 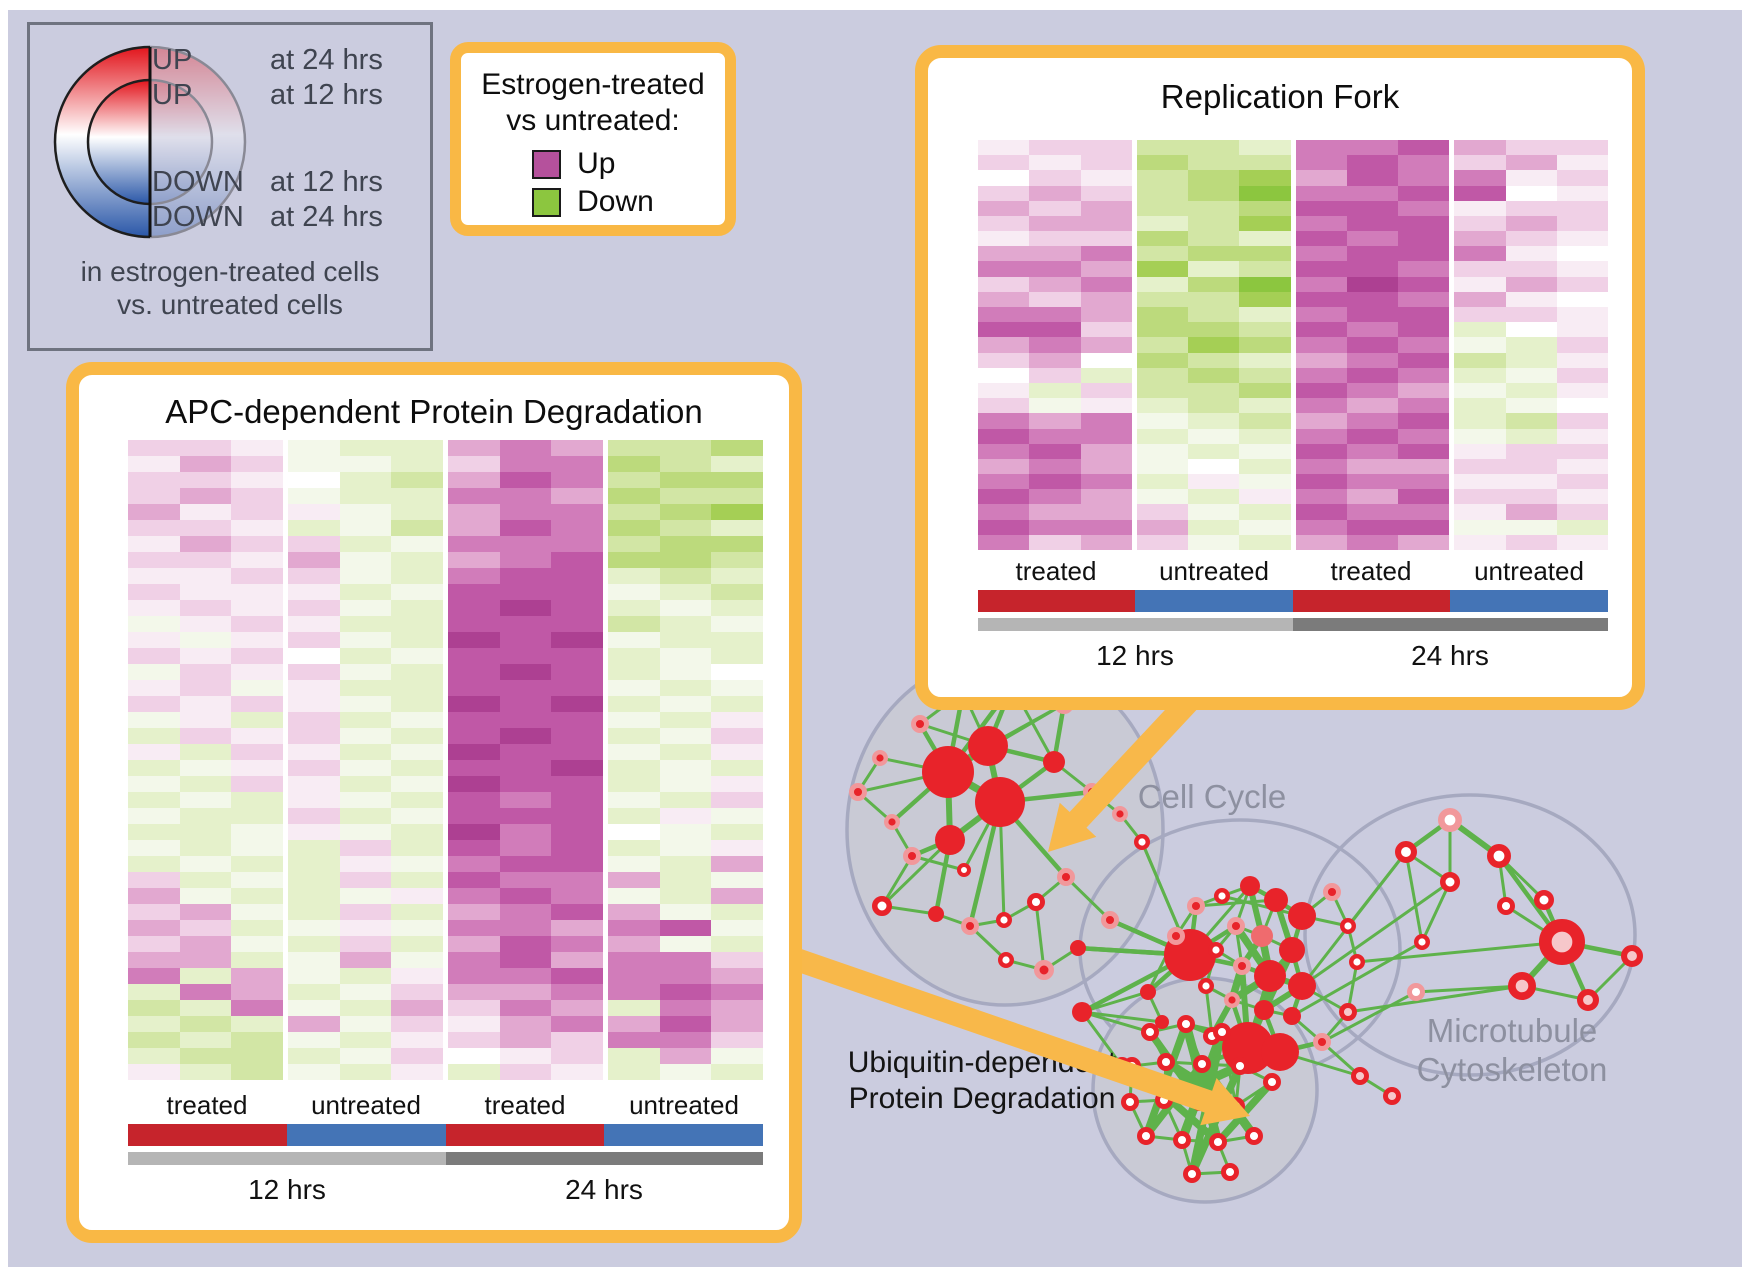 I want to click on replication-fork-heatmap, so click(x=1293, y=345).